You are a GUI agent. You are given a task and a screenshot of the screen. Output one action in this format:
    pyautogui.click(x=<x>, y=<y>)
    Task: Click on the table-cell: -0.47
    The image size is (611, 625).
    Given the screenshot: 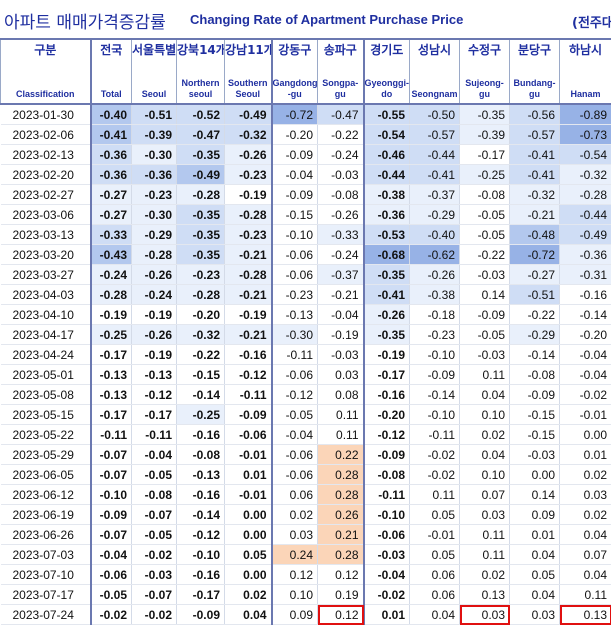 What is the action you would take?
    pyautogui.click(x=341, y=114)
    